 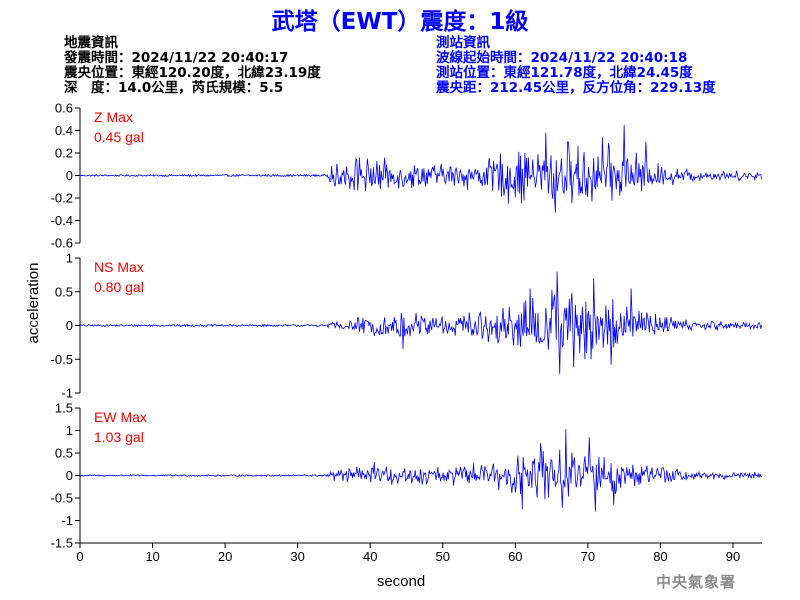 I want to click on x-tick-label: 80, so click(x=660, y=556).